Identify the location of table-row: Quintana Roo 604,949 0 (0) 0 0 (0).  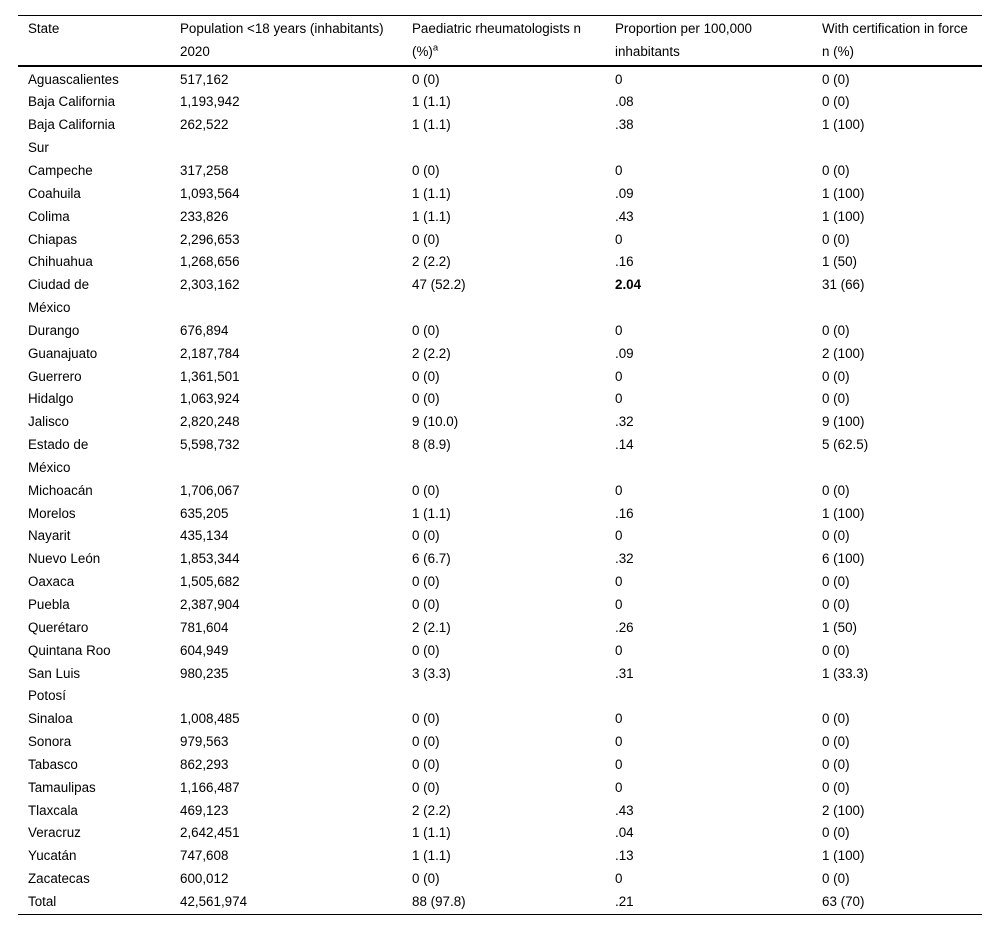
(500, 651).